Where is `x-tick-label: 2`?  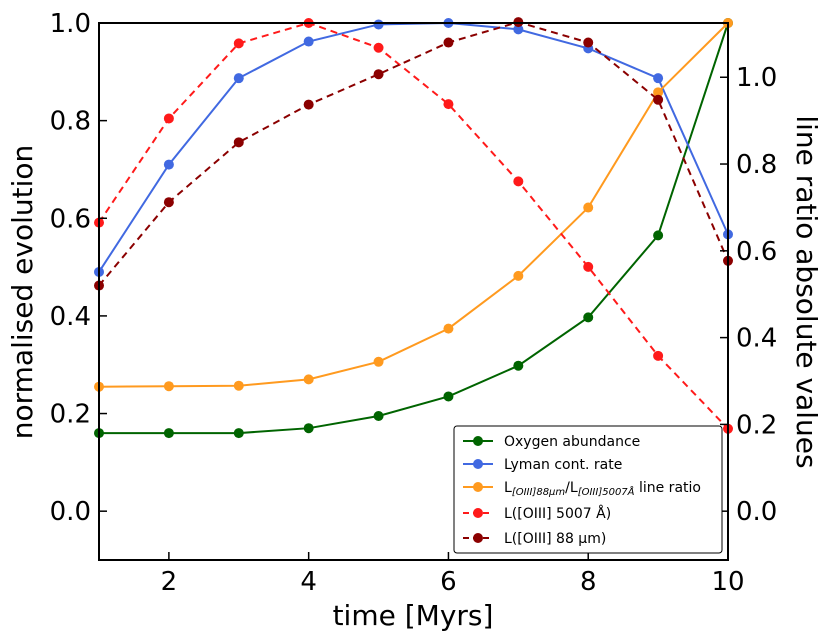
x-tick-label: 2 is located at coordinates (169, 582).